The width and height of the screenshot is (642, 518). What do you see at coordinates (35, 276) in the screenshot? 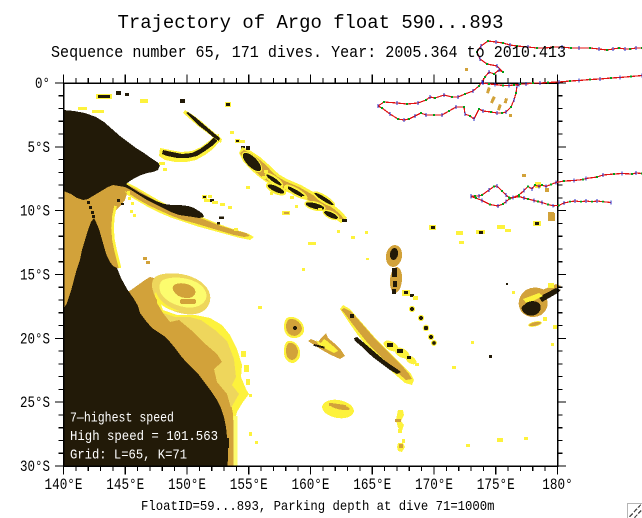
I see `svg-text: 15°S` at bounding box center [35, 276].